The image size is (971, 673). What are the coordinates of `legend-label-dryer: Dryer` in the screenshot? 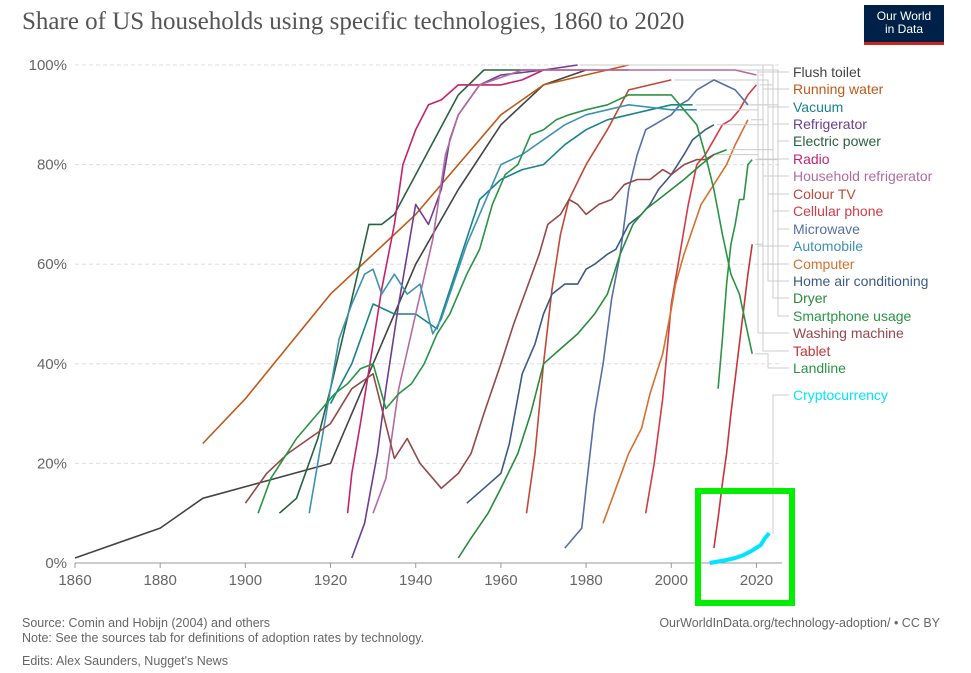 It's located at (810, 298).